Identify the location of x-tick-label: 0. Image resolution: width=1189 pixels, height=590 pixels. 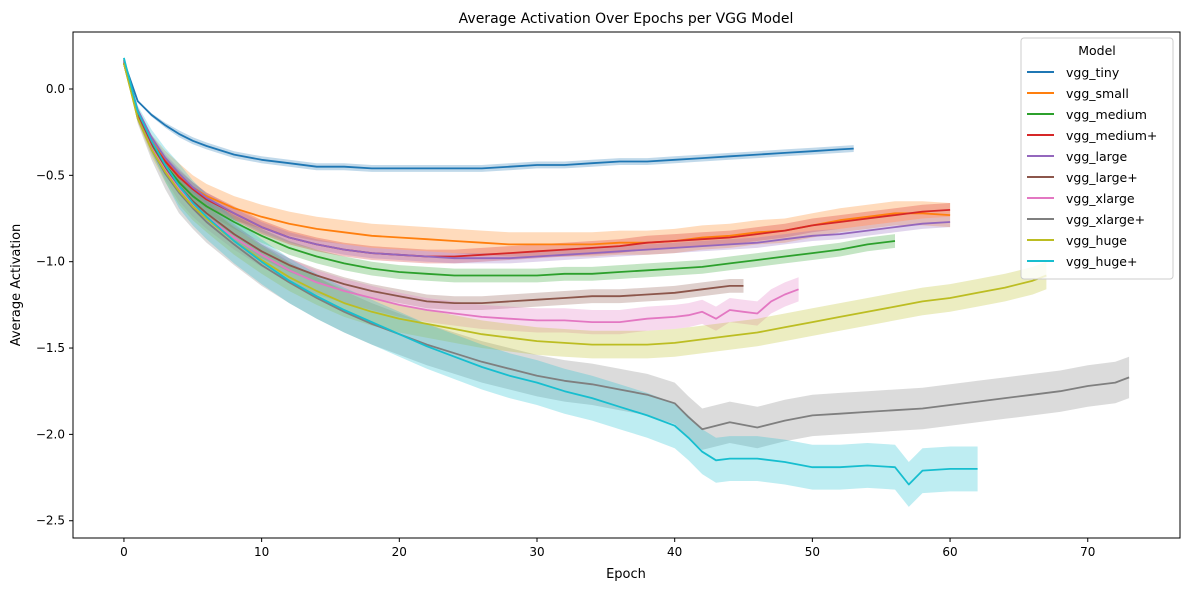
(124, 552).